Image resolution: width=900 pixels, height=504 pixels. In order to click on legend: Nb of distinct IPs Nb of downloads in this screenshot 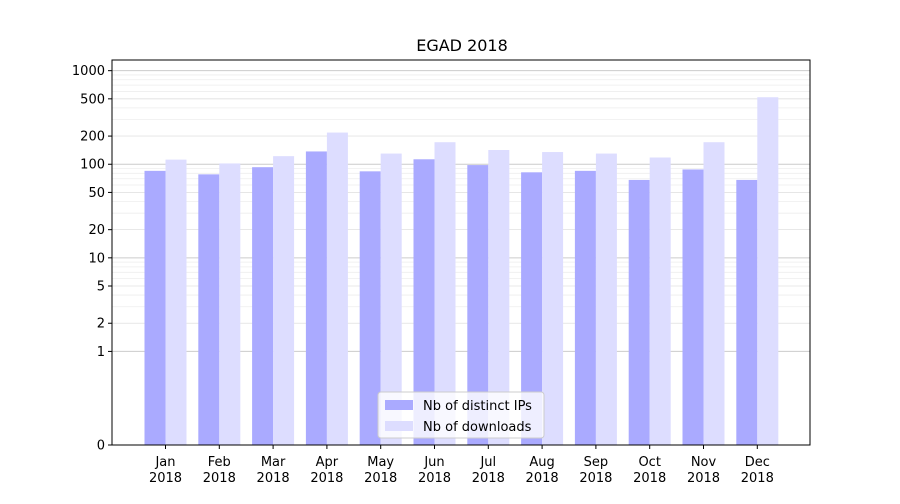, I will do `click(461, 415)`.